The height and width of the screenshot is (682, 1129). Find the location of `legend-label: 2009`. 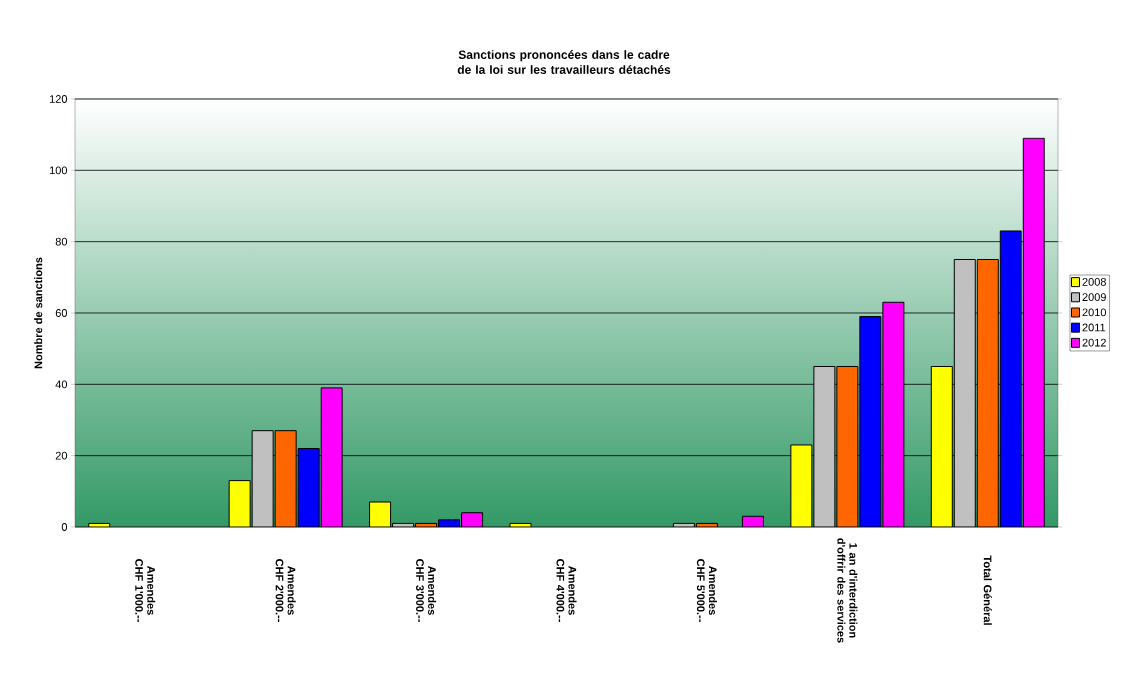

legend-label: 2009 is located at coordinates (1094, 297).